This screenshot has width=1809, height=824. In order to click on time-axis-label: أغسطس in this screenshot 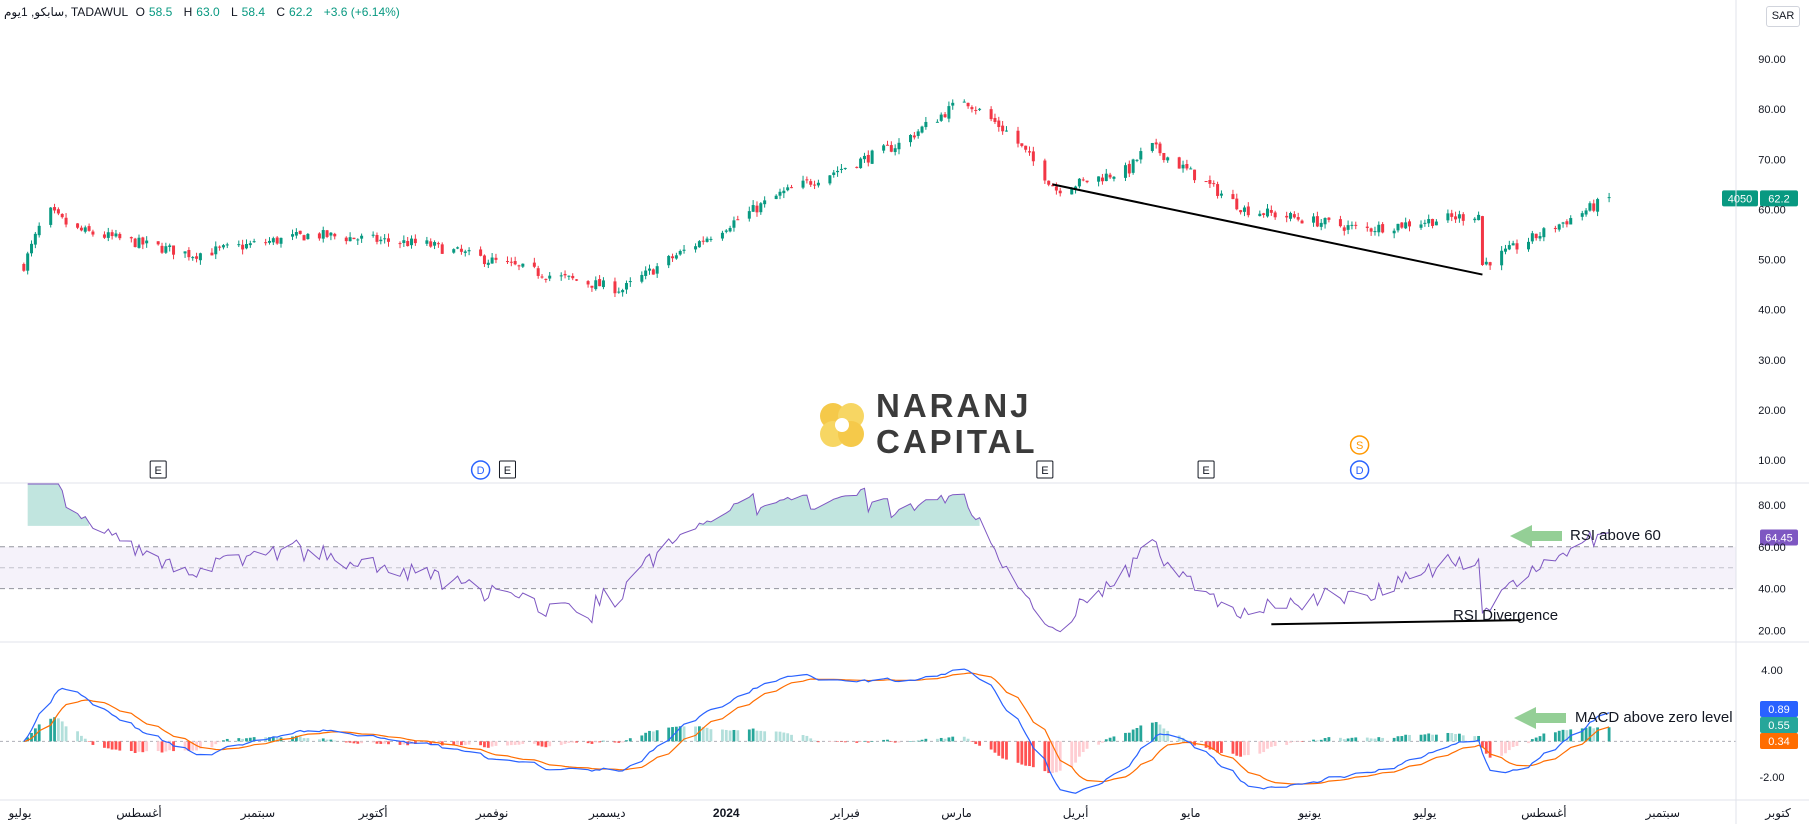, I will do `click(138, 813)`.